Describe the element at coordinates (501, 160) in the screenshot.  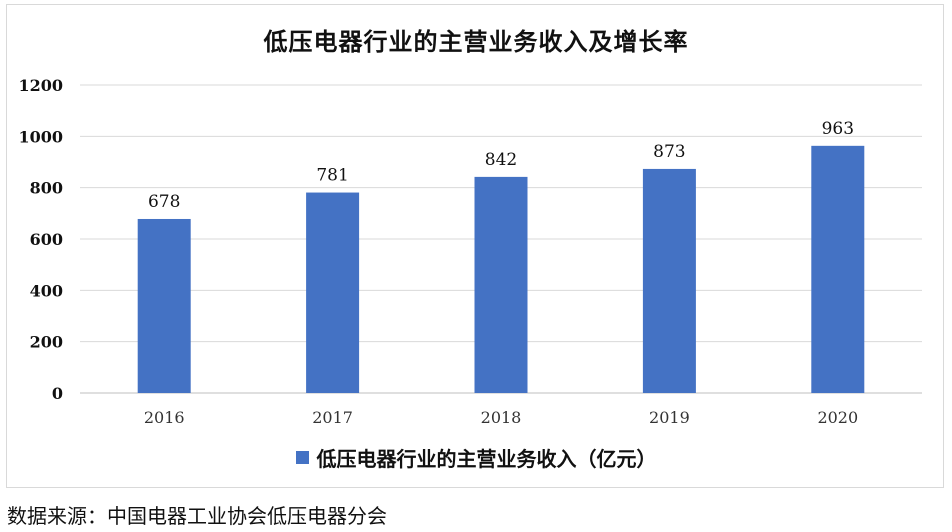
I see `data-label: 842` at that location.